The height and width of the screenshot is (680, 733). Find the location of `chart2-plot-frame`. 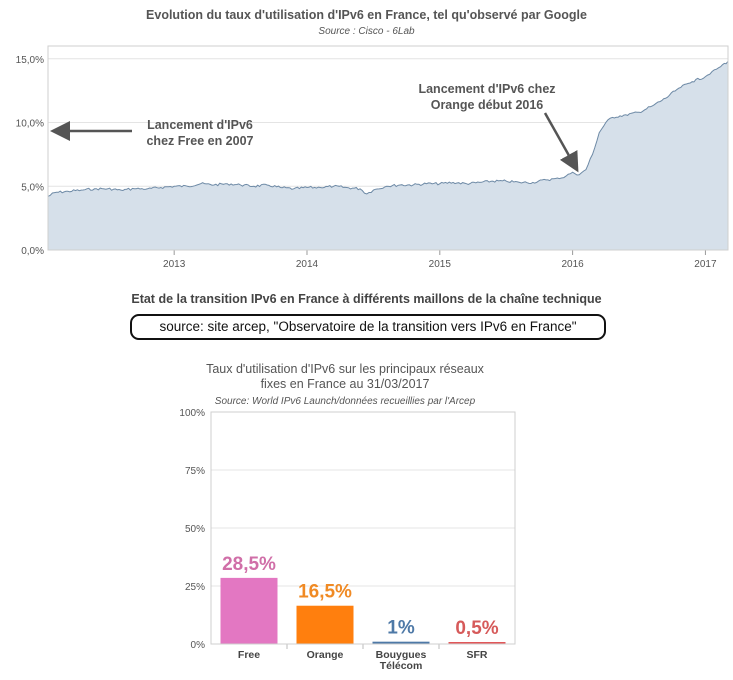

chart2-plot-frame is located at coordinates (363, 528).